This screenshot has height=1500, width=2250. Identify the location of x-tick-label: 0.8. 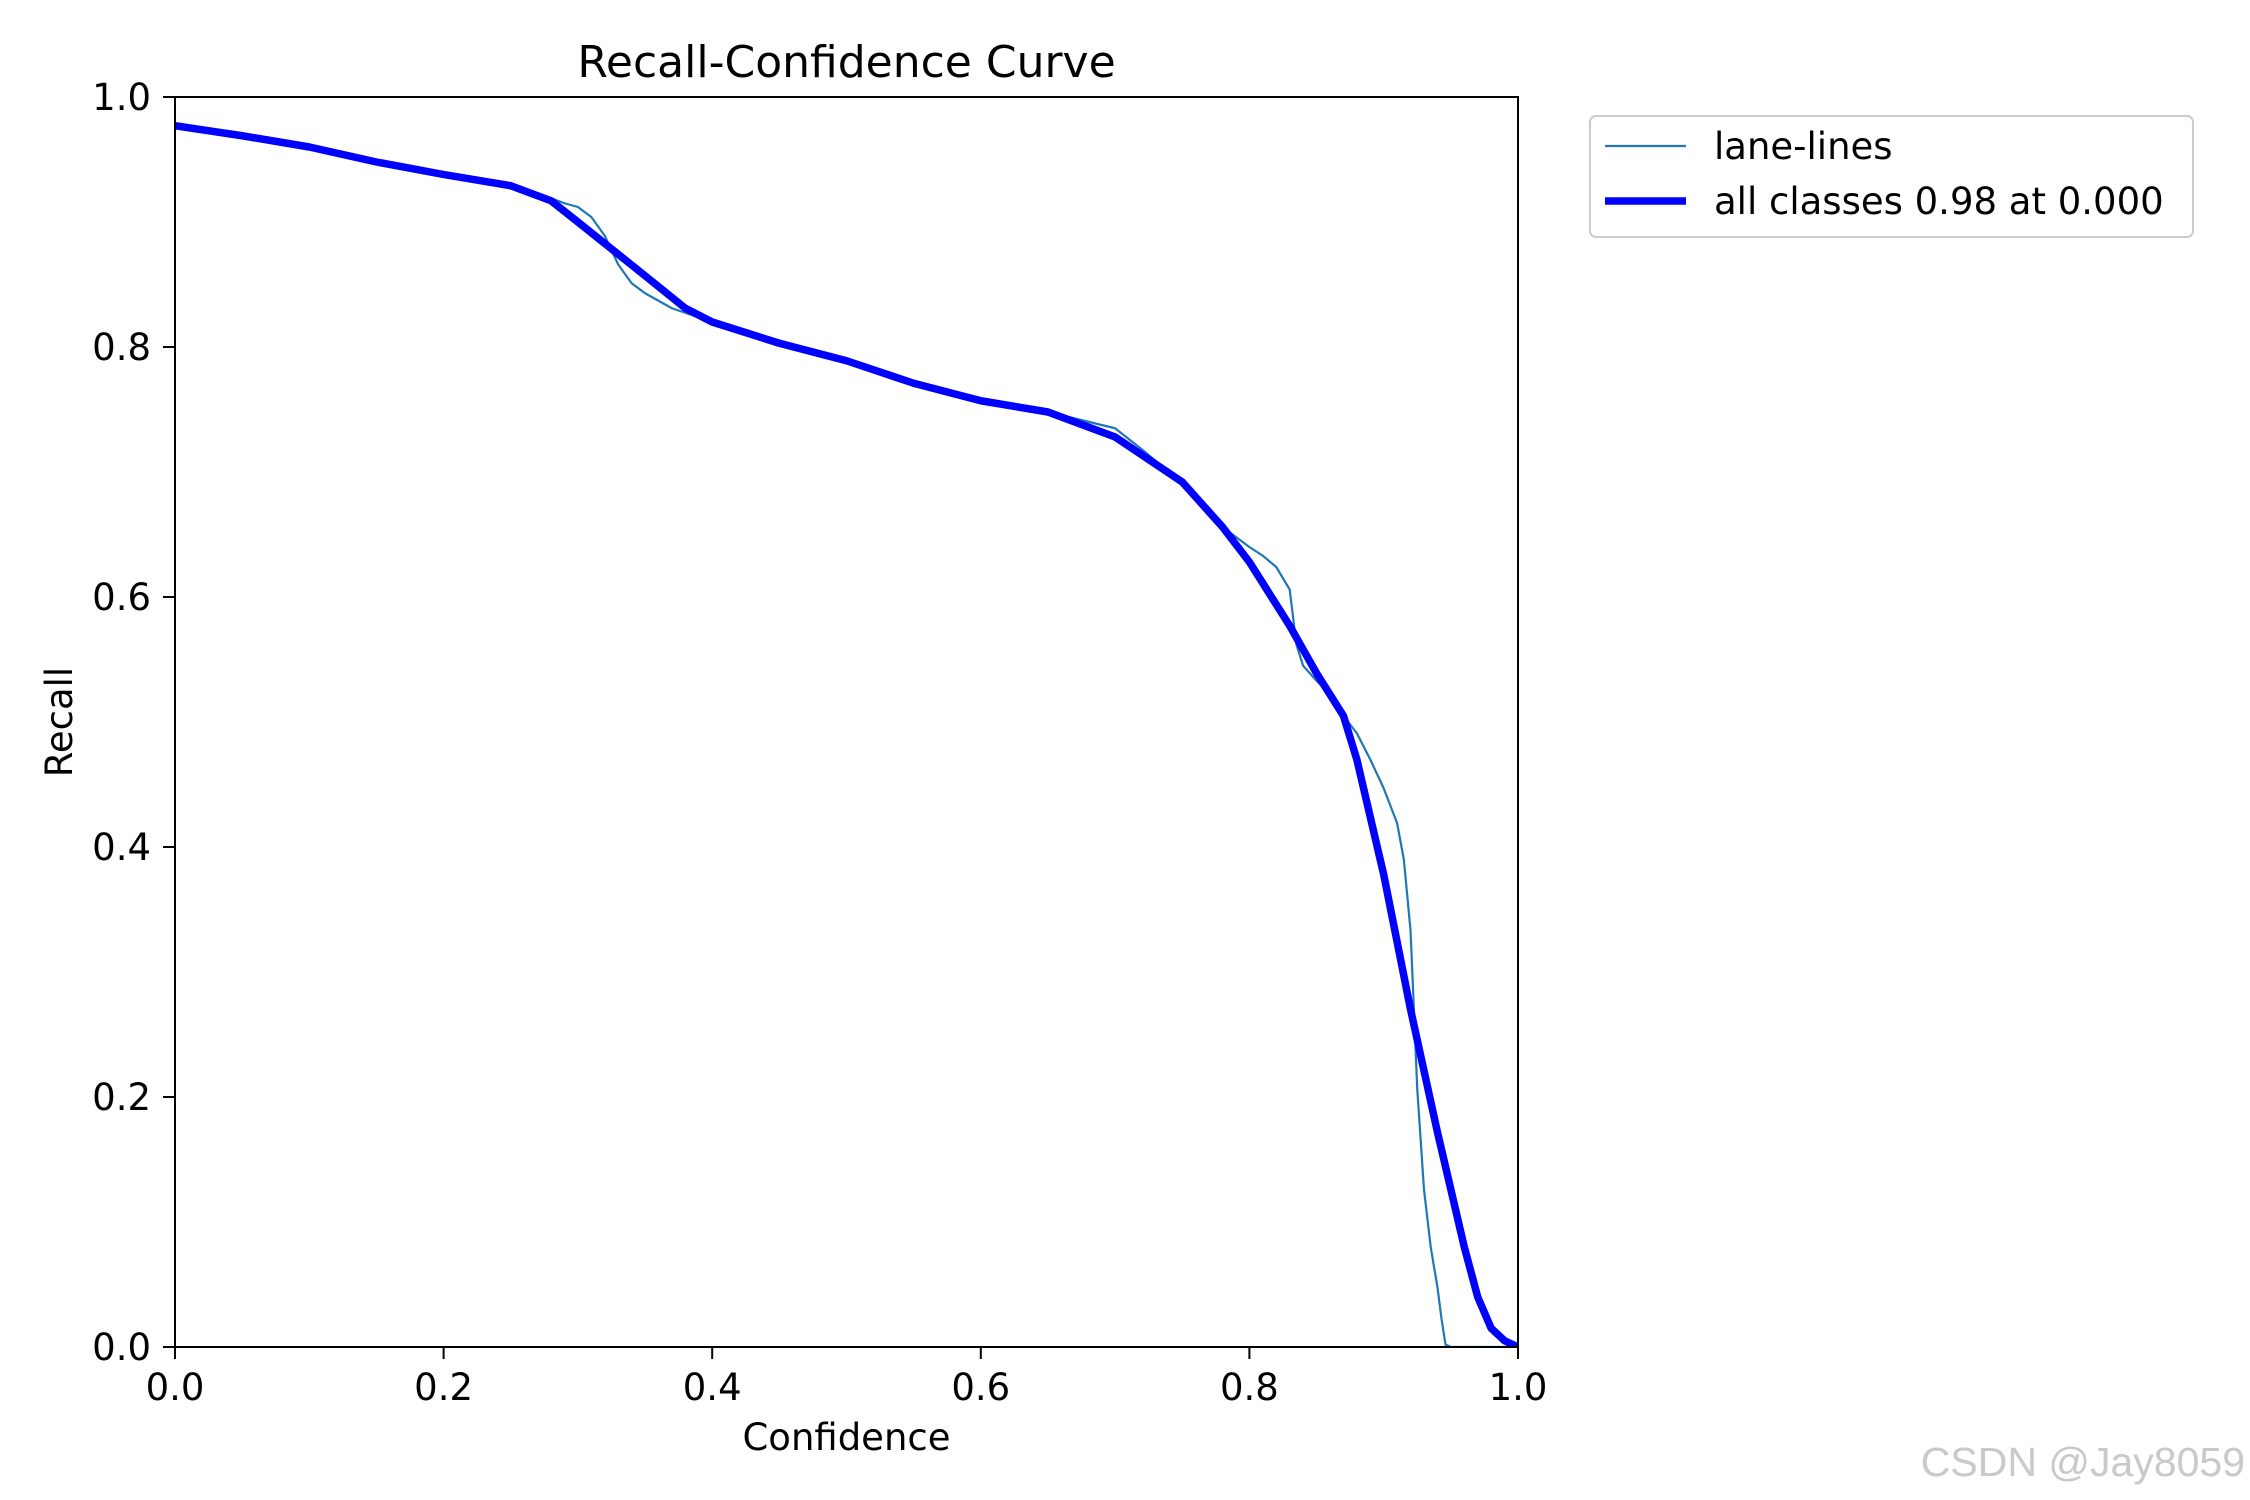
(1249, 1387).